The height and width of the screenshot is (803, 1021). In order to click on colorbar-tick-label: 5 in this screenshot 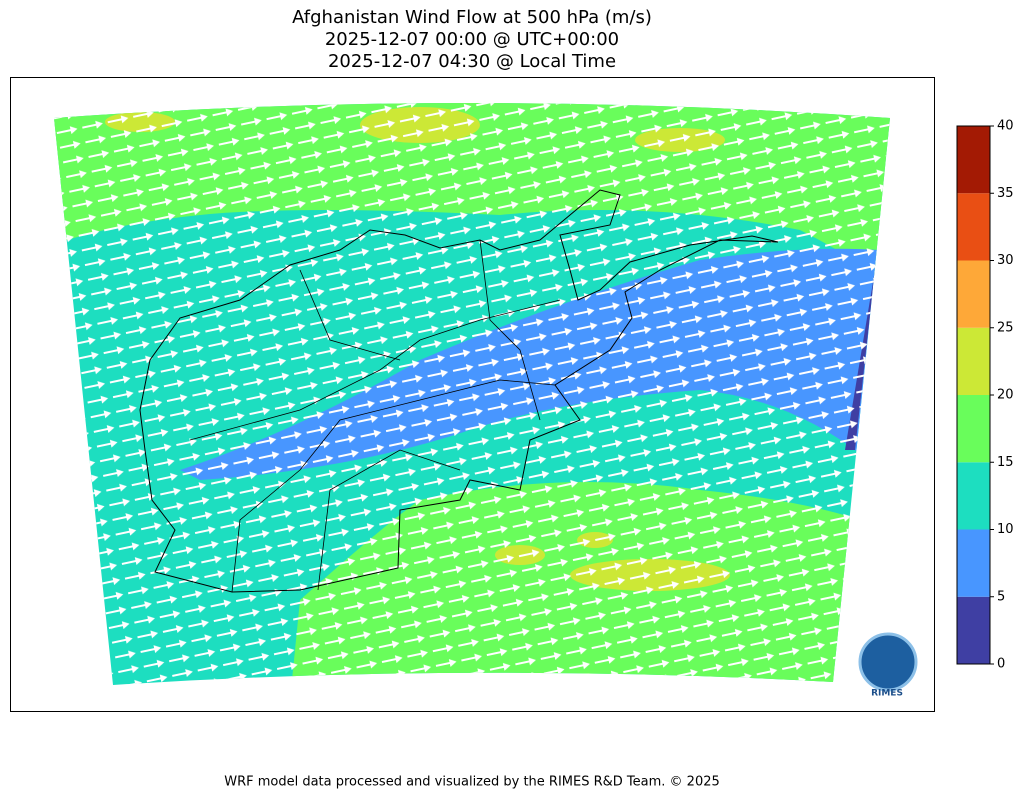, I will do `click(1001, 596)`.